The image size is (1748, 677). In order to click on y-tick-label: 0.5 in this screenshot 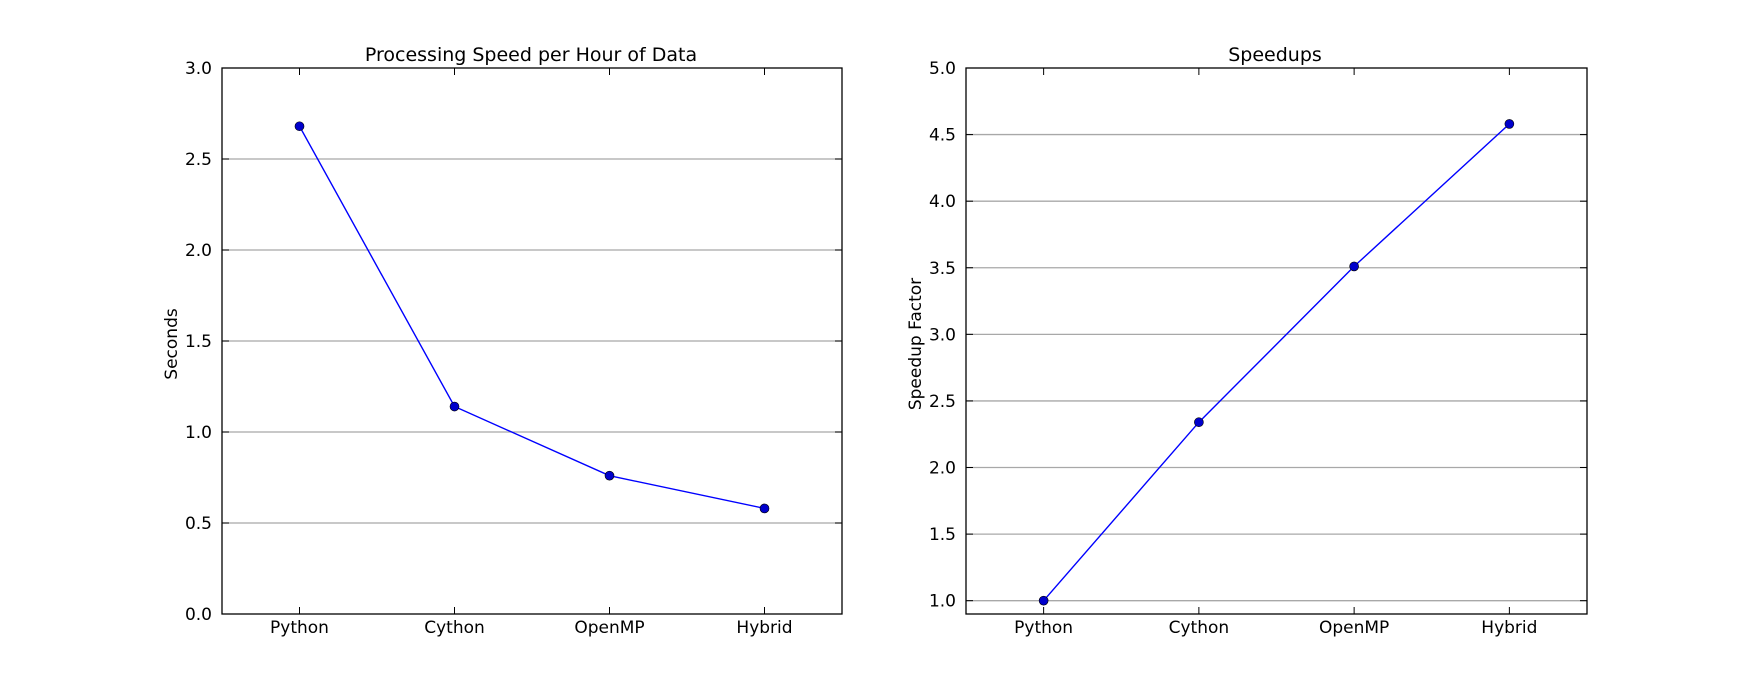, I will do `click(198, 524)`.